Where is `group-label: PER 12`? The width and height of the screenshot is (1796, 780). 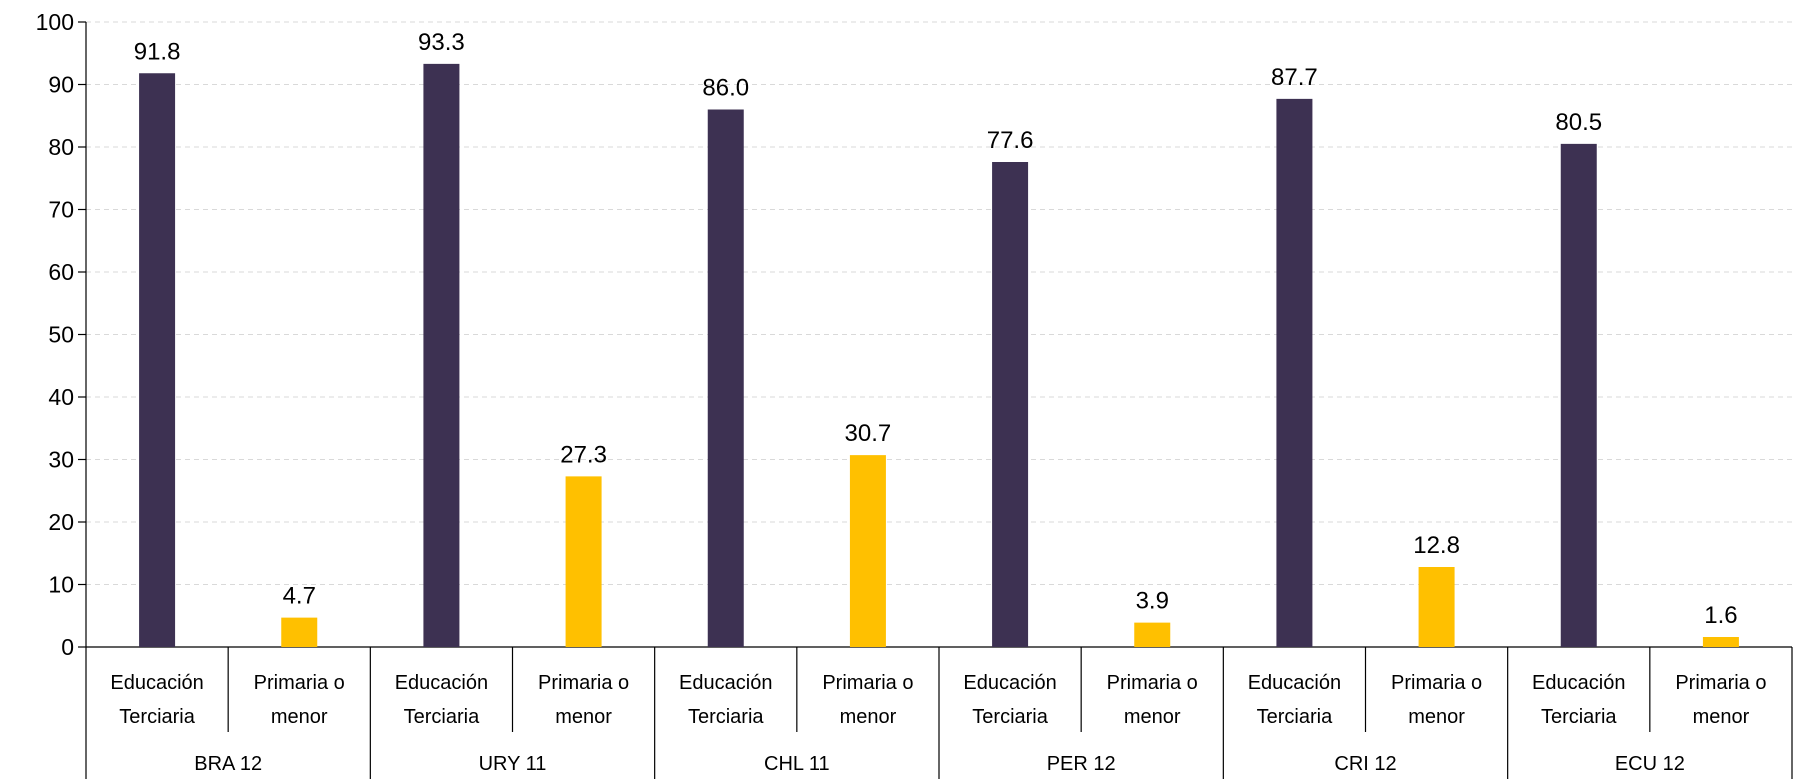 group-label: PER 12 is located at coordinates (1081, 764).